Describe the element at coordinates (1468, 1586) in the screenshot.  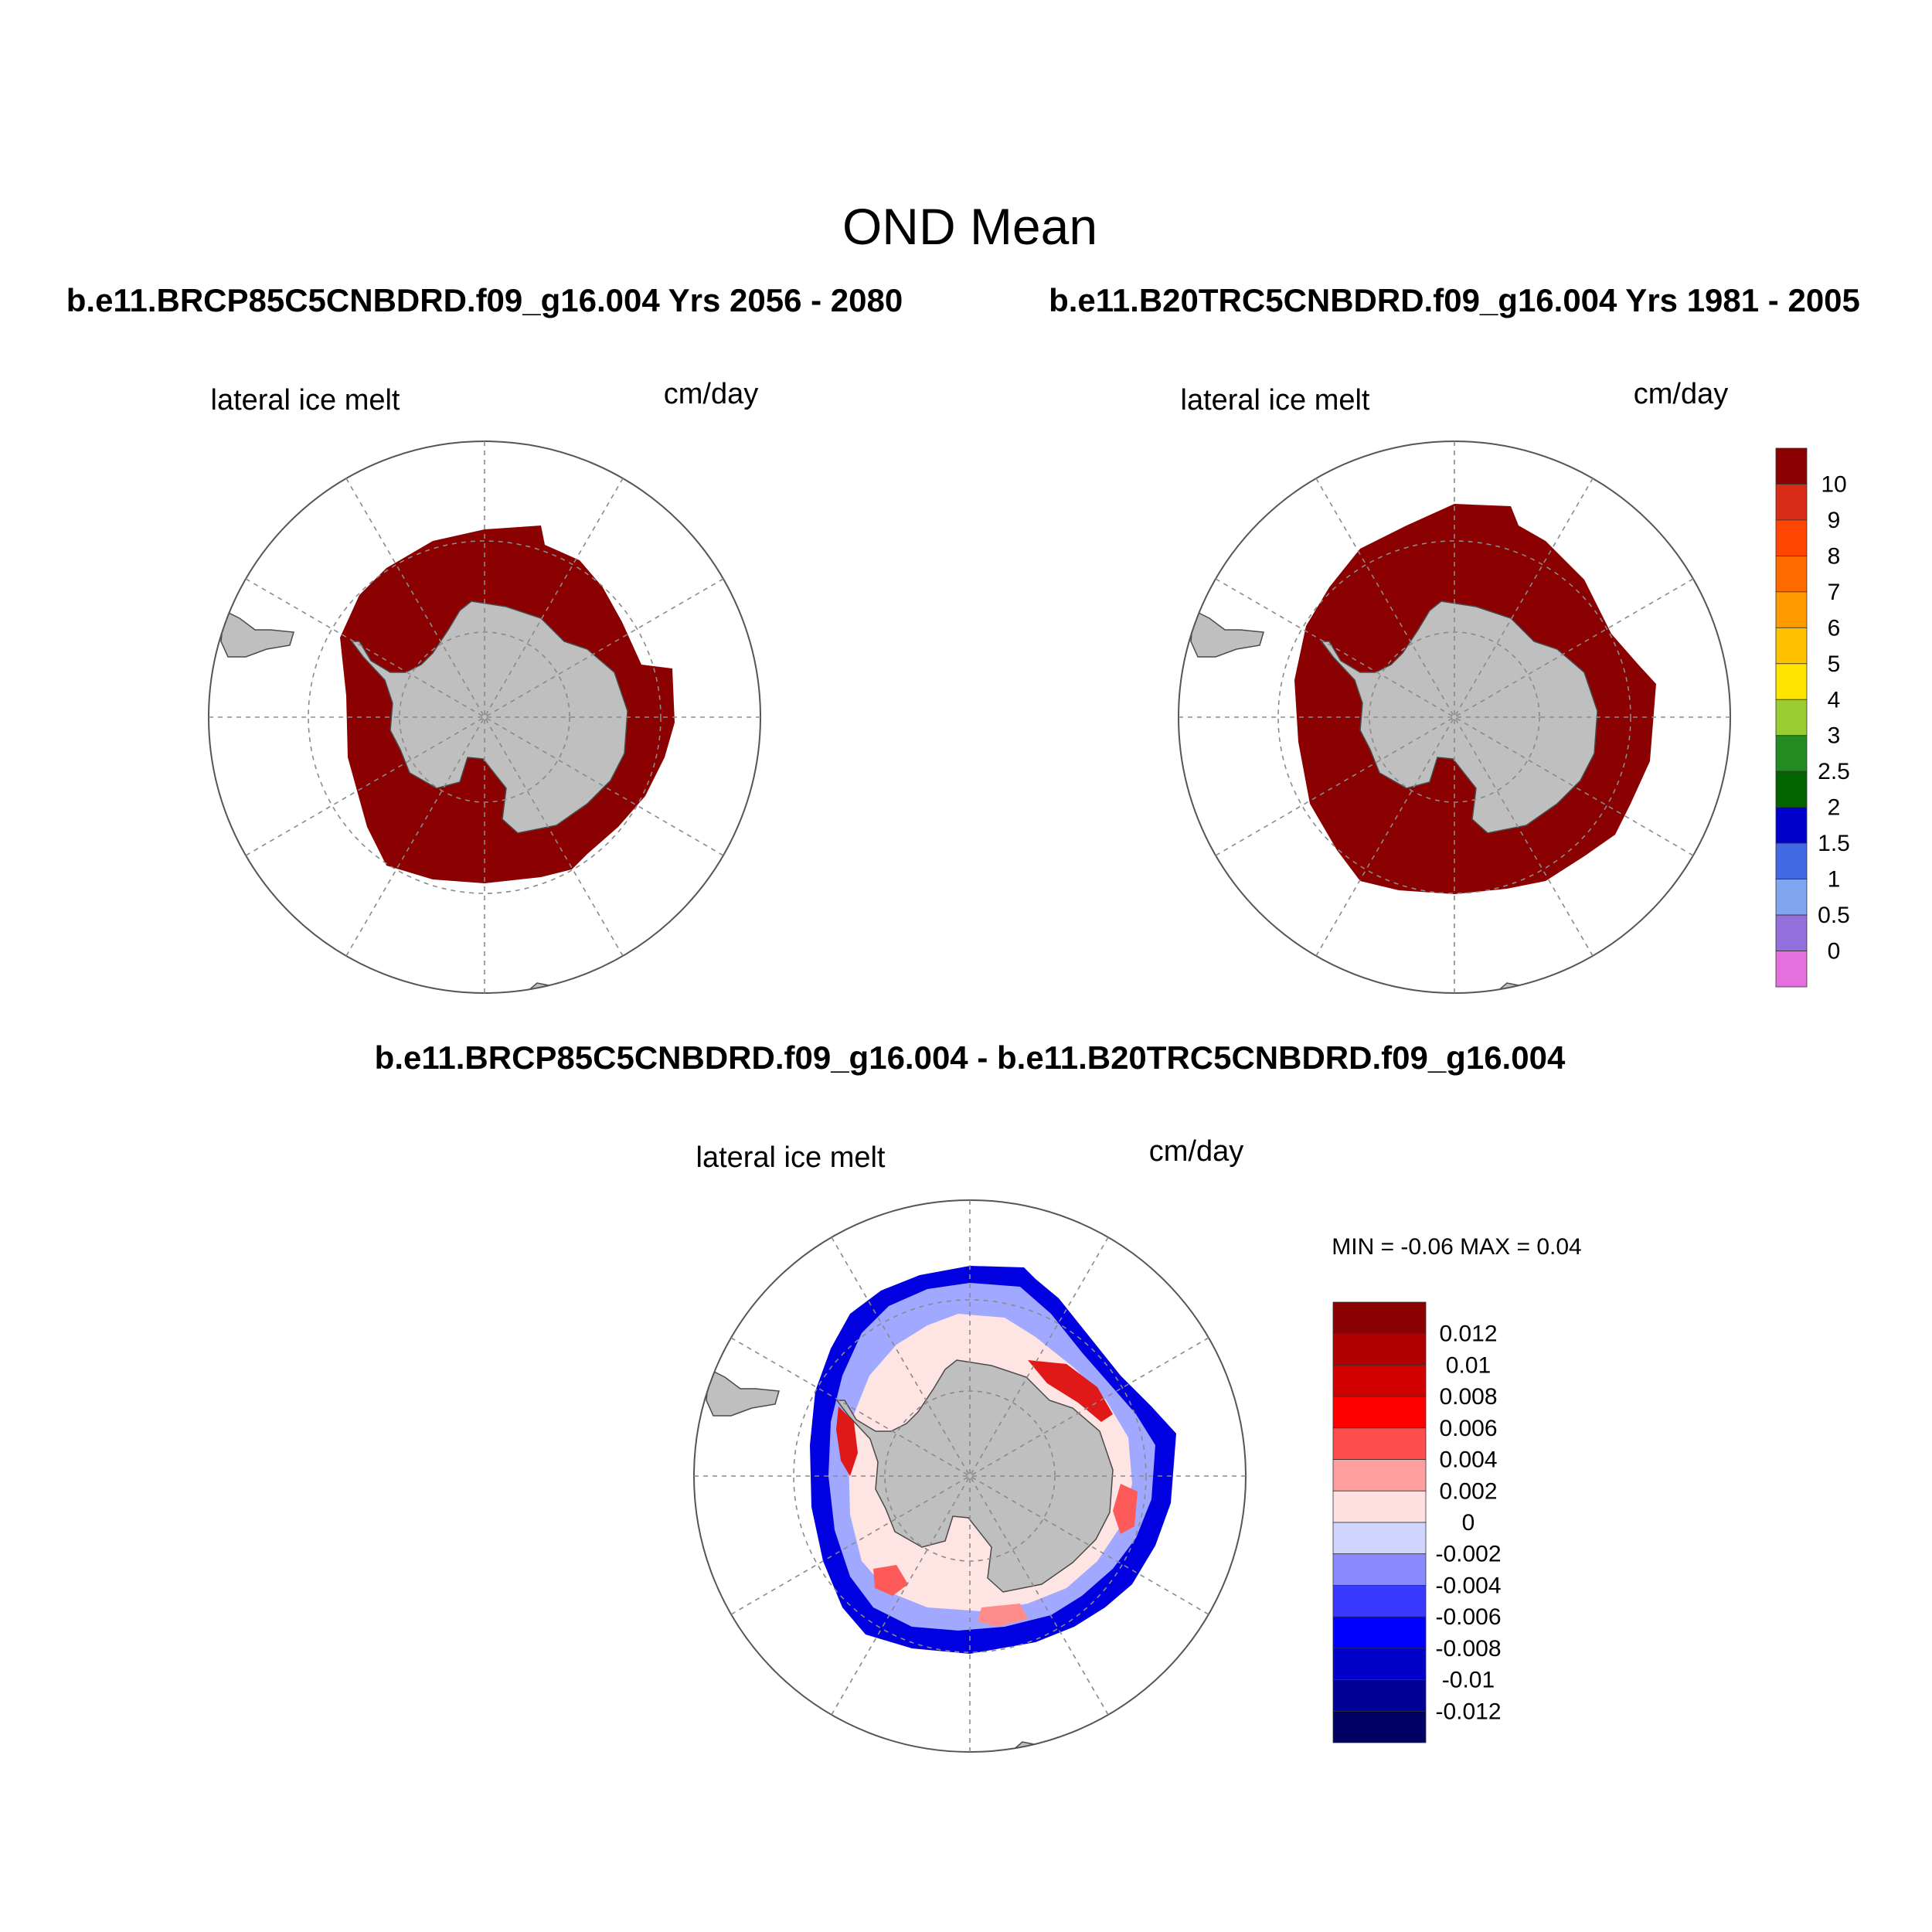
I see `colorbar-tick-label: -0.004` at that location.